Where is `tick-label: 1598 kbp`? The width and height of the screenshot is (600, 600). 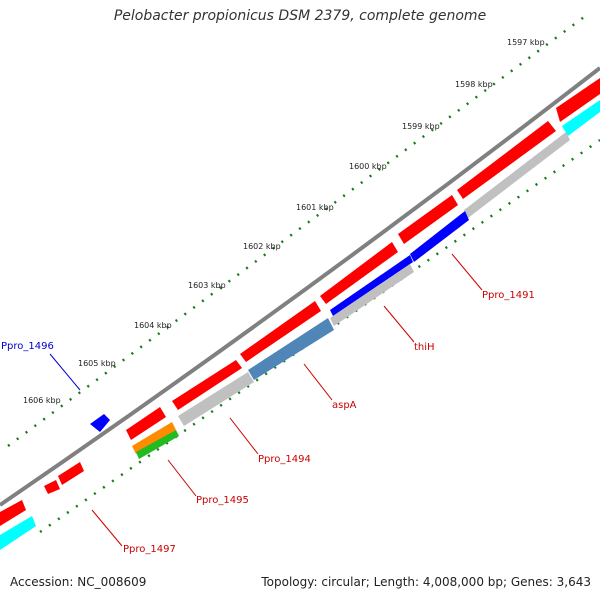 tick-label: 1598 kbp is located at coordinates (474, 84).